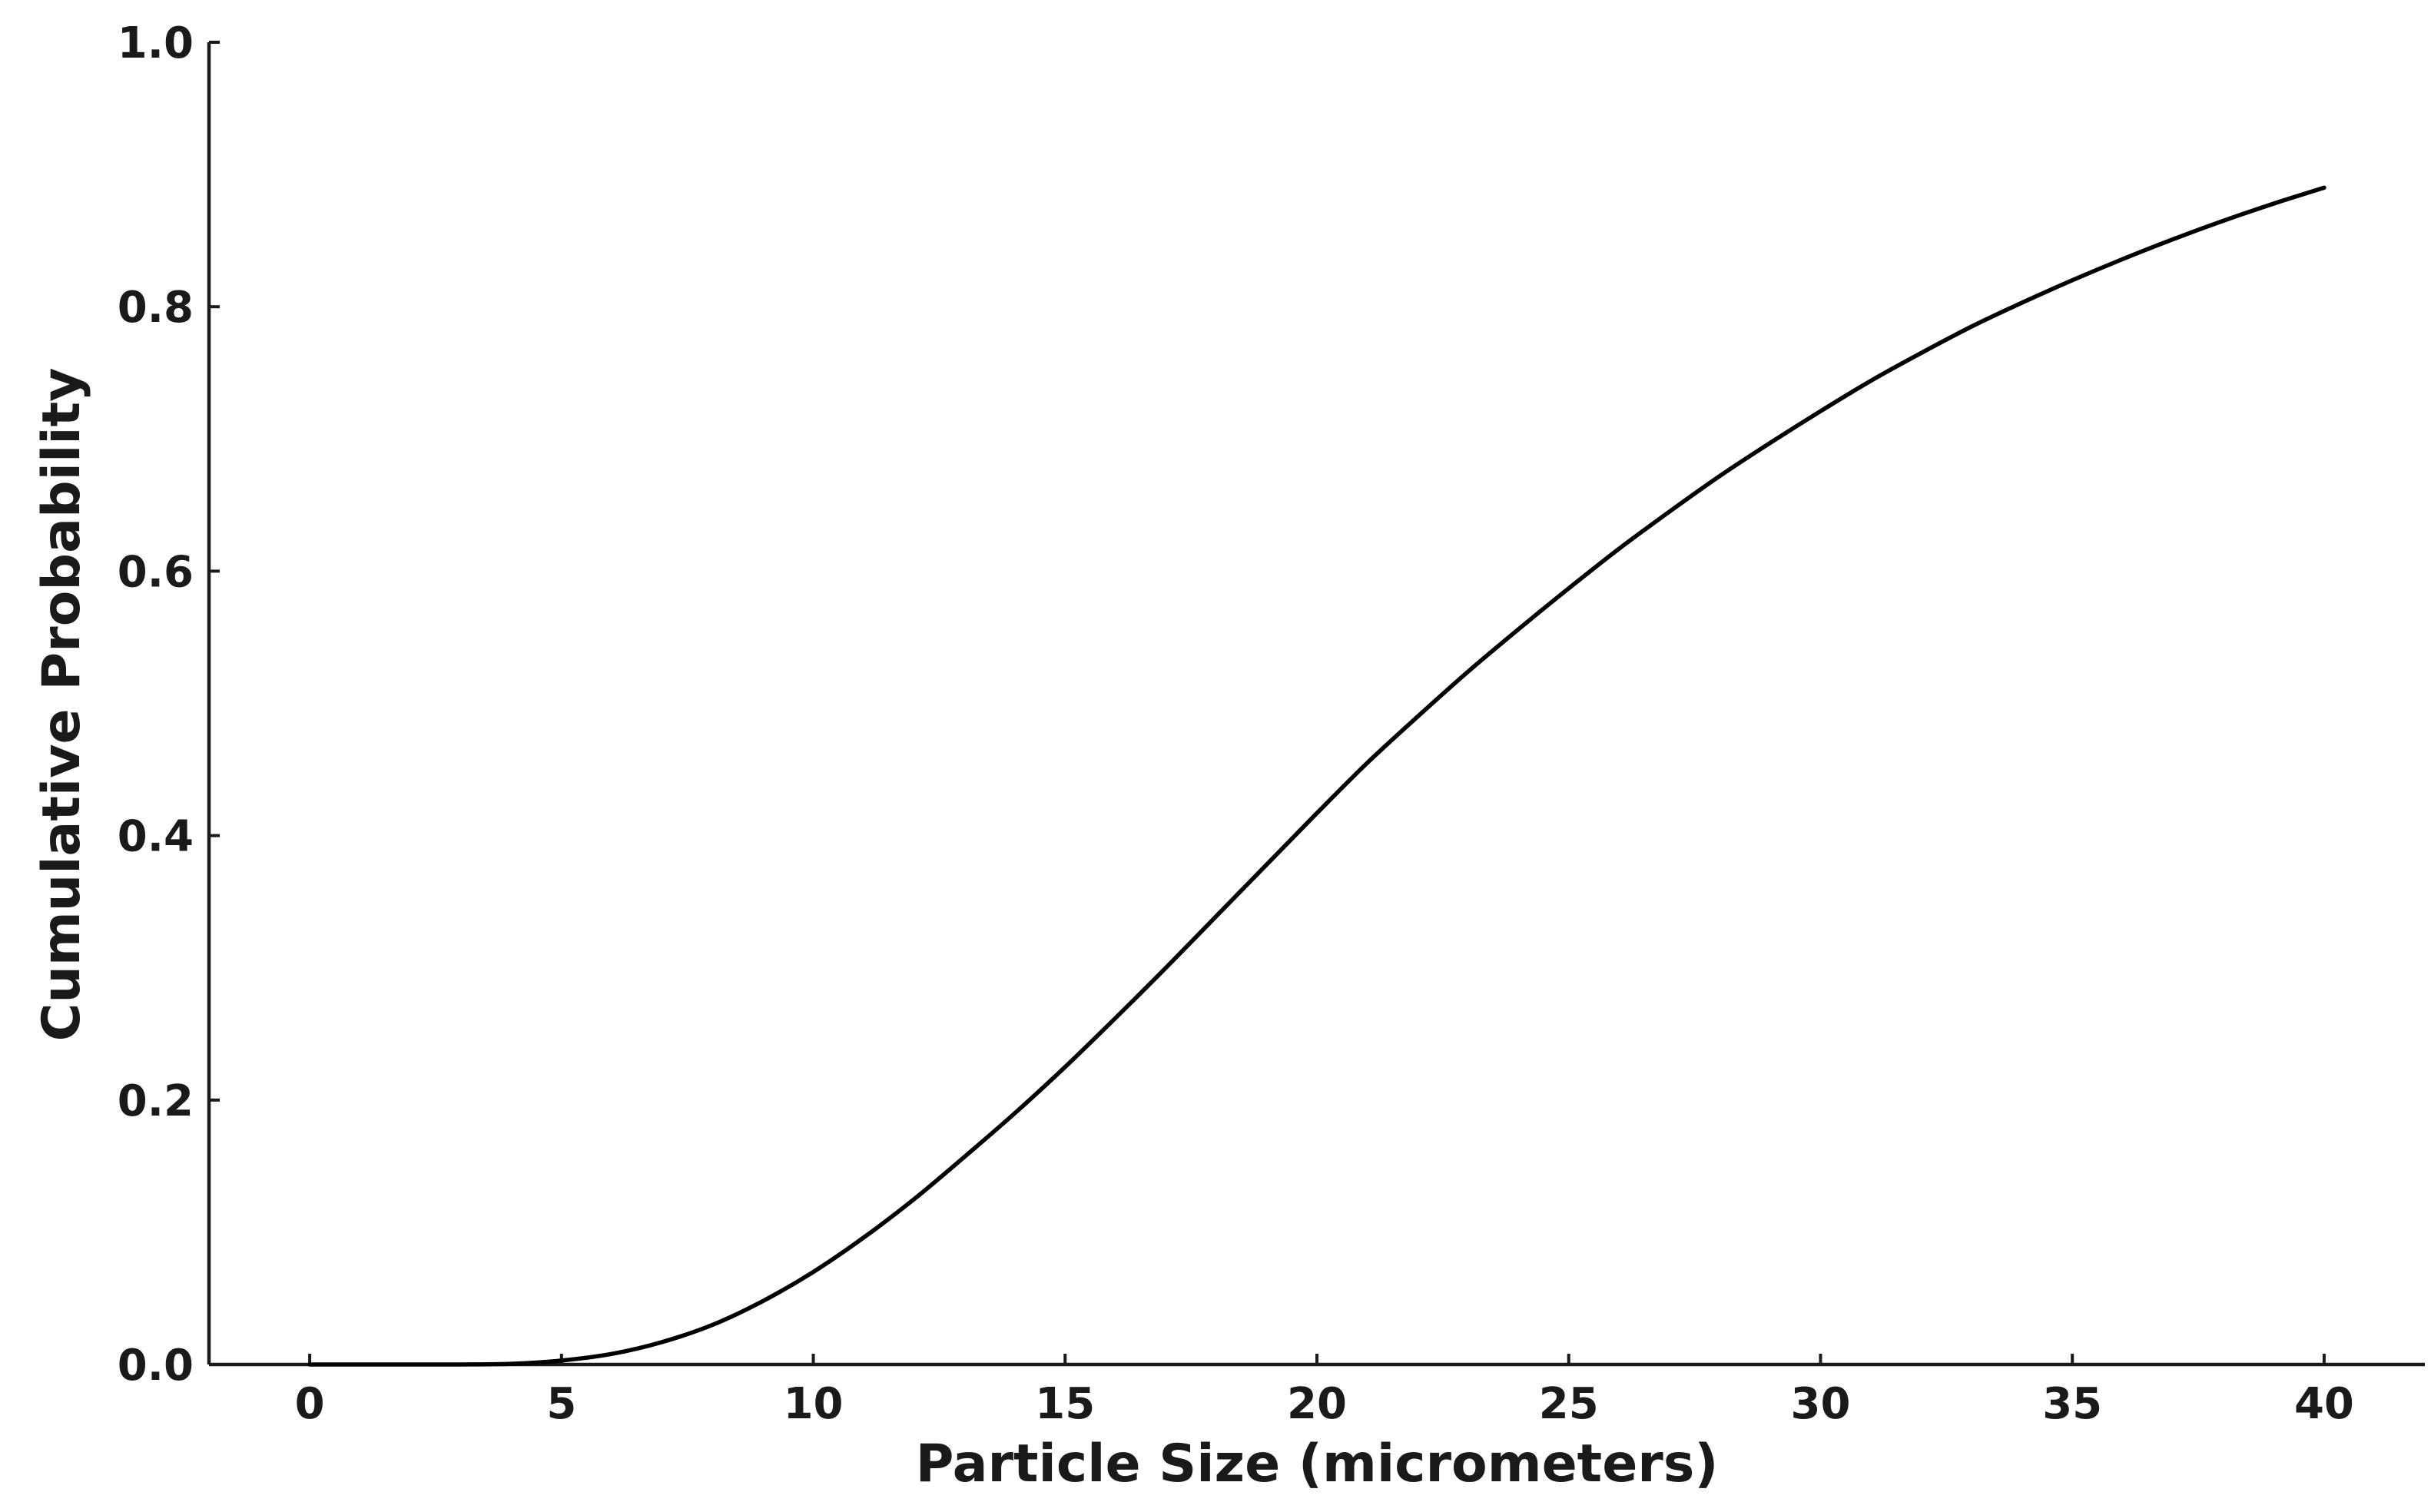  What do you see at coordinates (2072, 1404) in the screenshot?
I see `x-tick-label: 35` at bounding box center [2072, 1404].